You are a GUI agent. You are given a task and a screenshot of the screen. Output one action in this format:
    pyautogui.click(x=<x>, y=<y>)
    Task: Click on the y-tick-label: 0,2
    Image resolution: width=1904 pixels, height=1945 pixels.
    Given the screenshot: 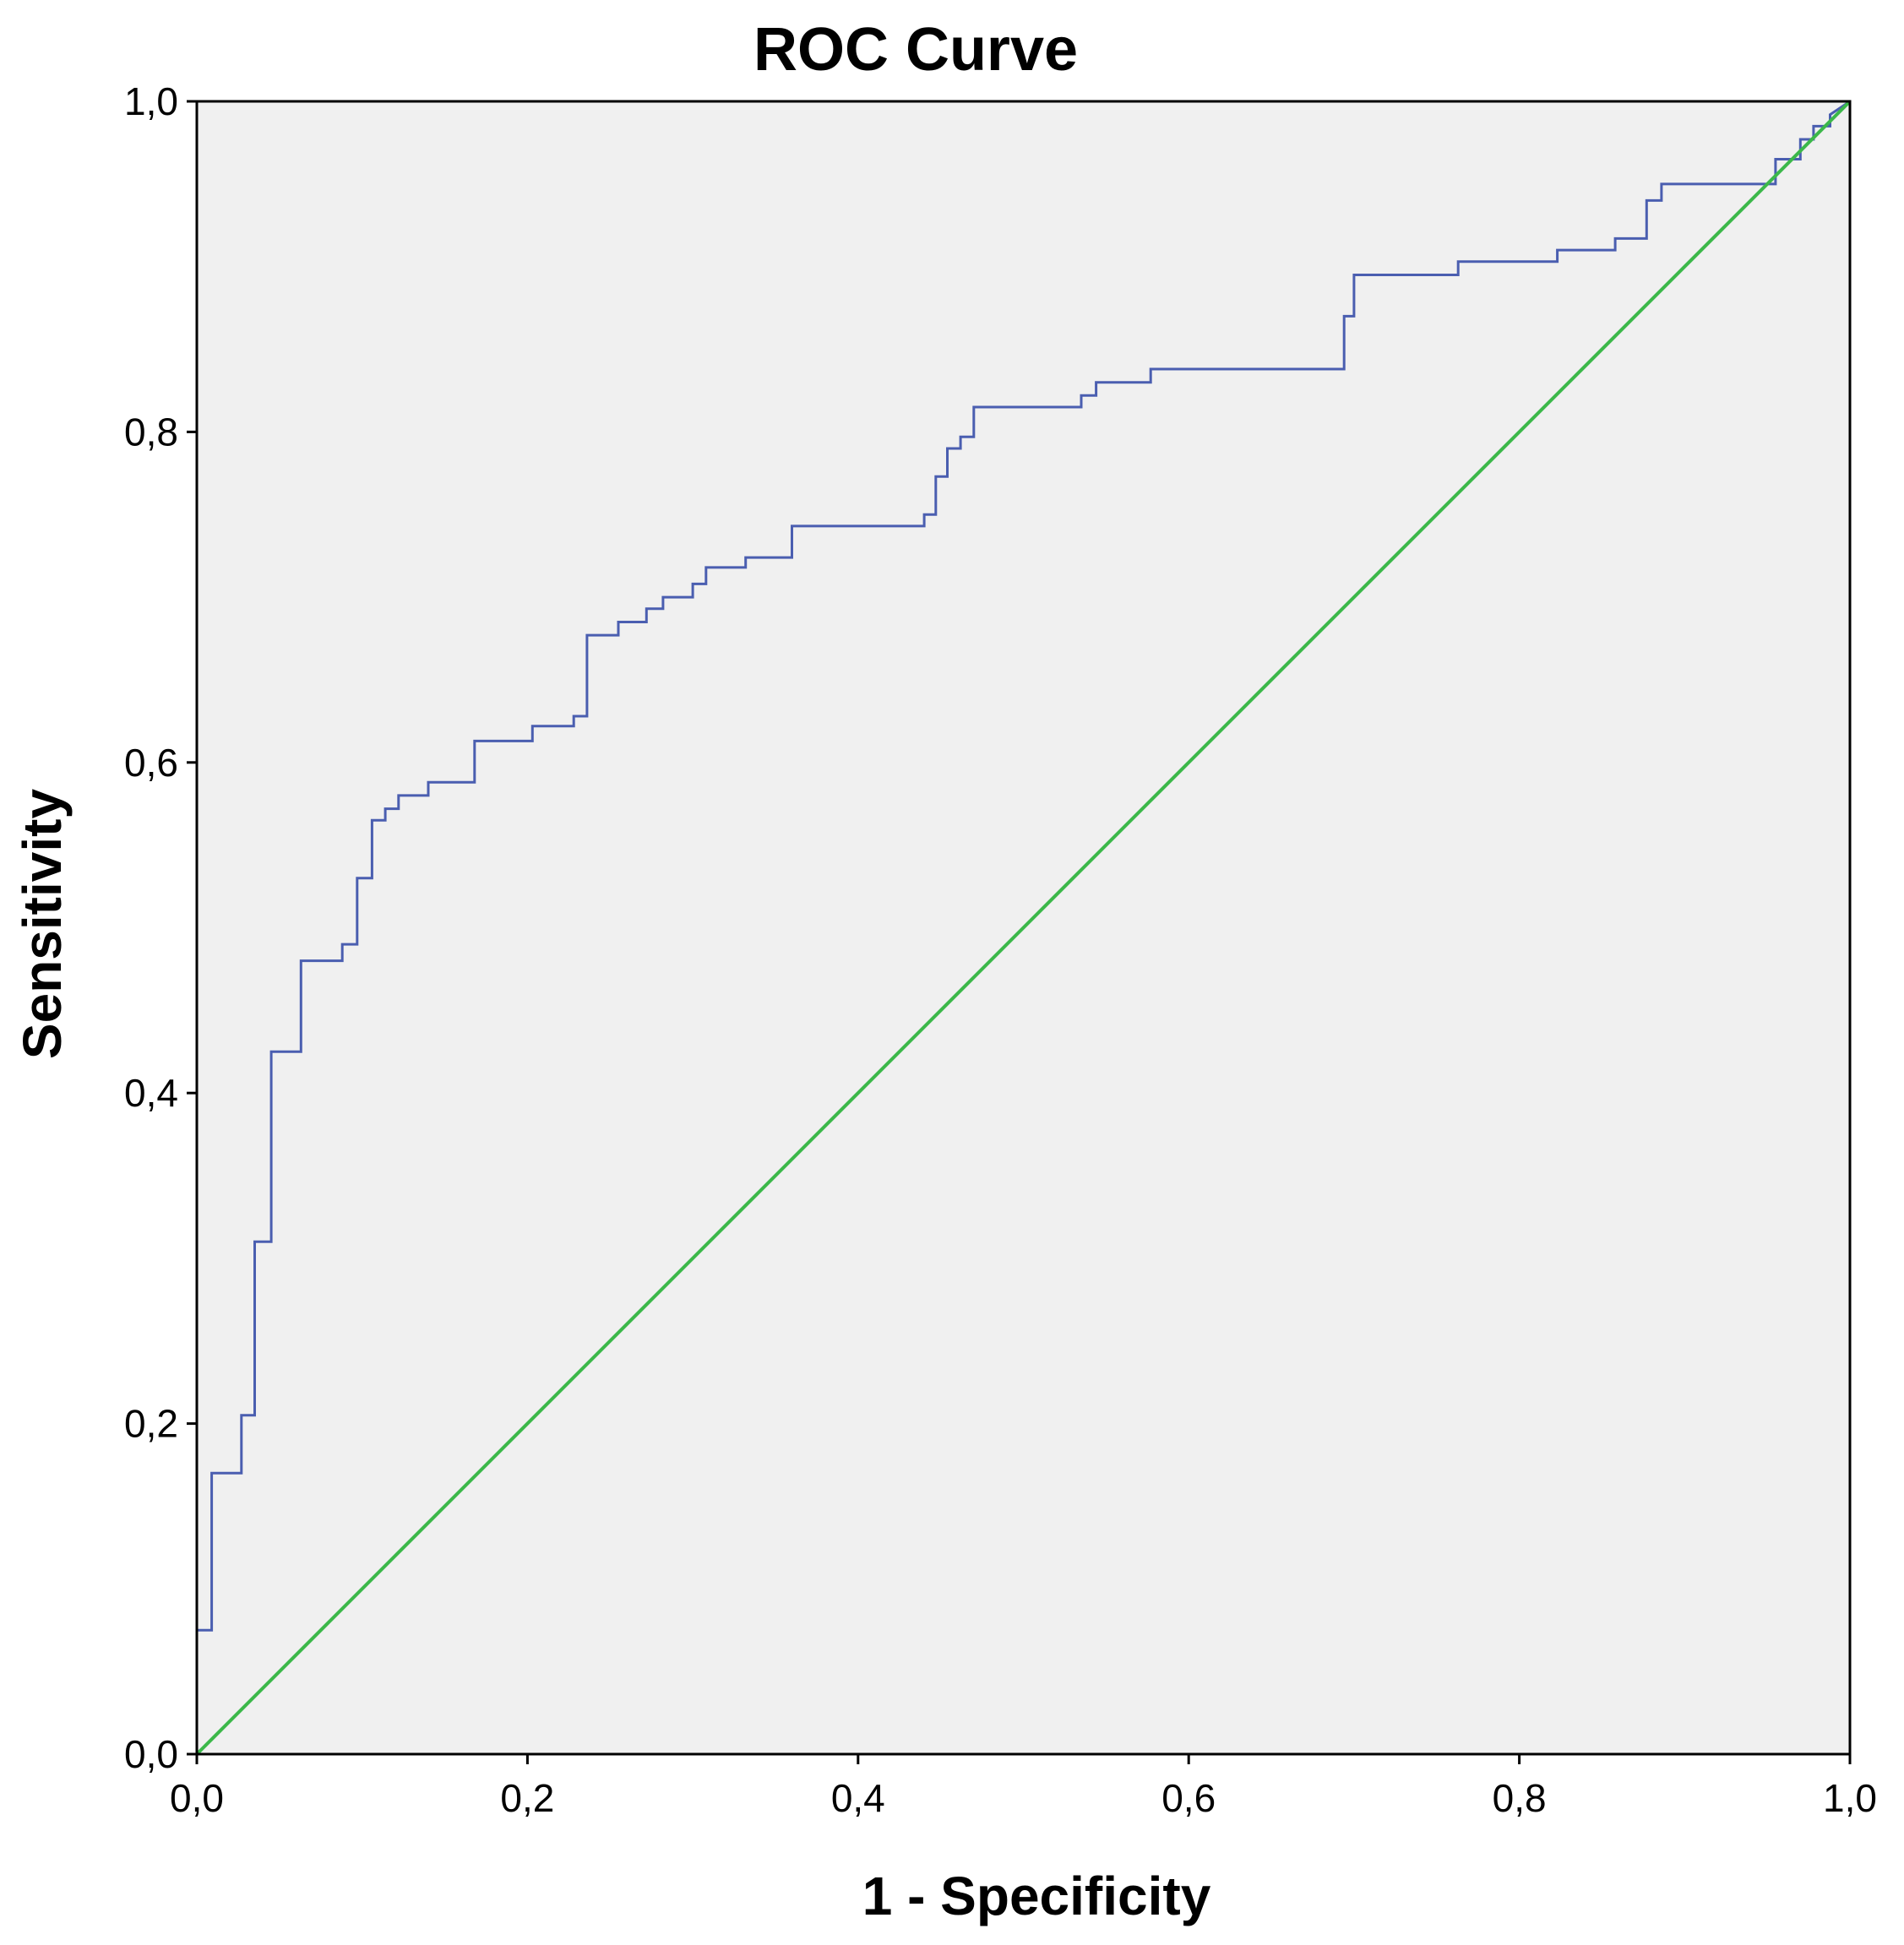 What is the action you would take?
    pyautogui.click(x=151, y=1424)
    